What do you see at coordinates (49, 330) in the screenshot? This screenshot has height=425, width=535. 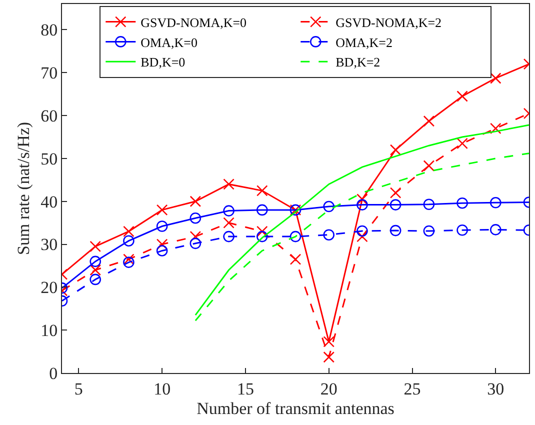 I see `y-tick-label: 10` at bounding box center [49, 330].